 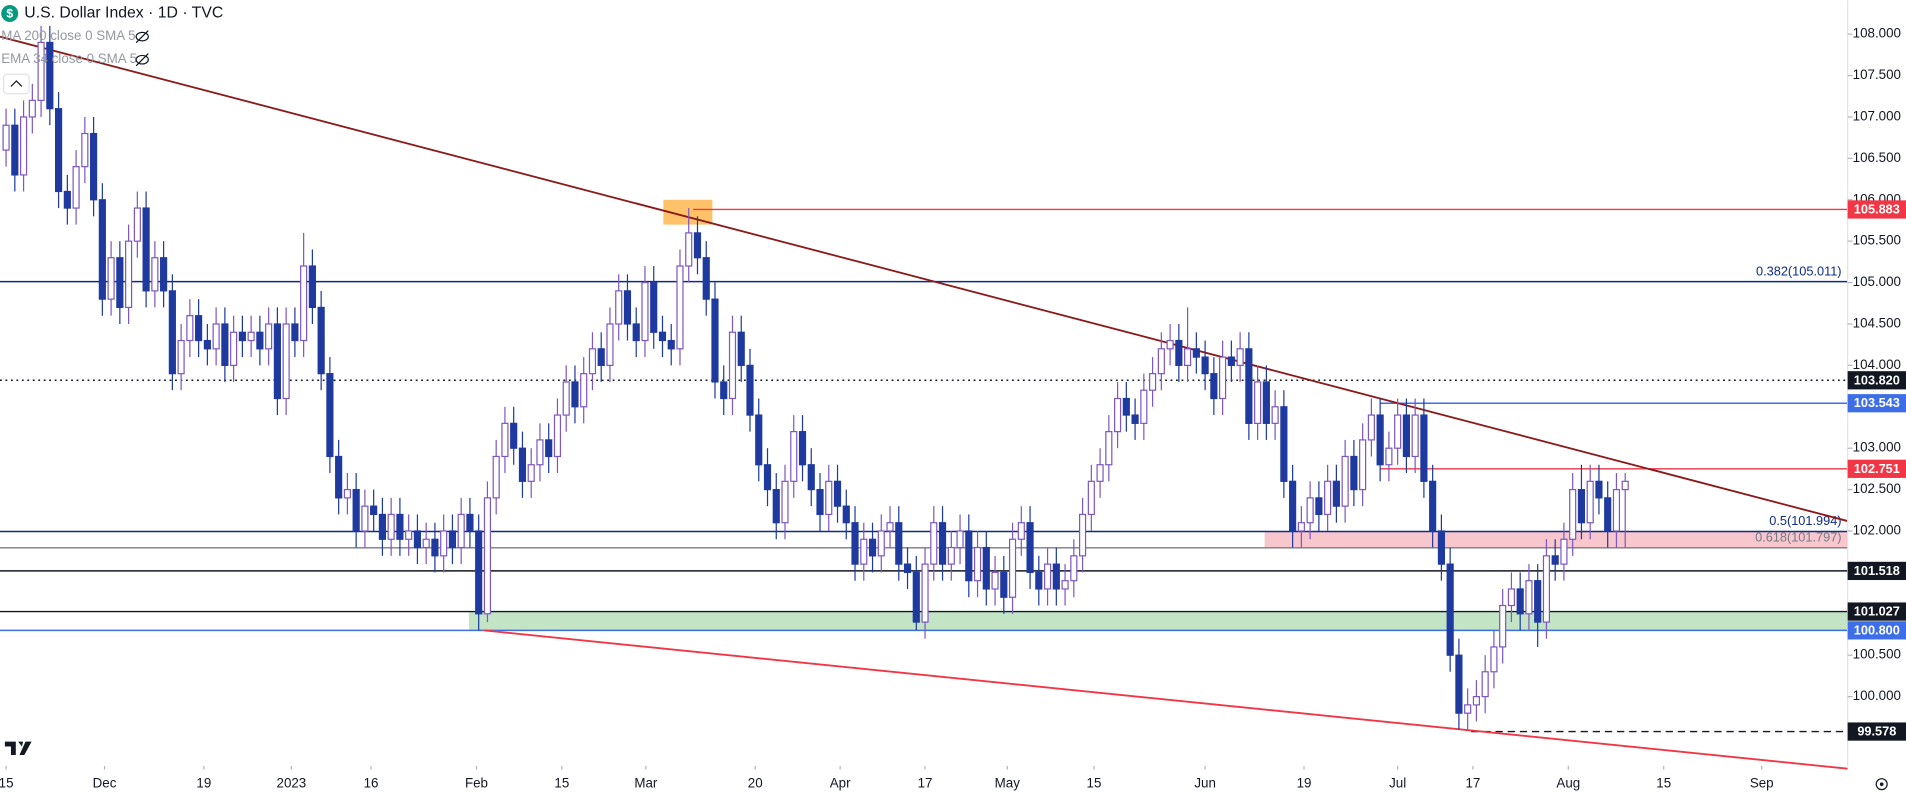 I want to click on x-tick-label: Feb, so click(x=476, y=783).